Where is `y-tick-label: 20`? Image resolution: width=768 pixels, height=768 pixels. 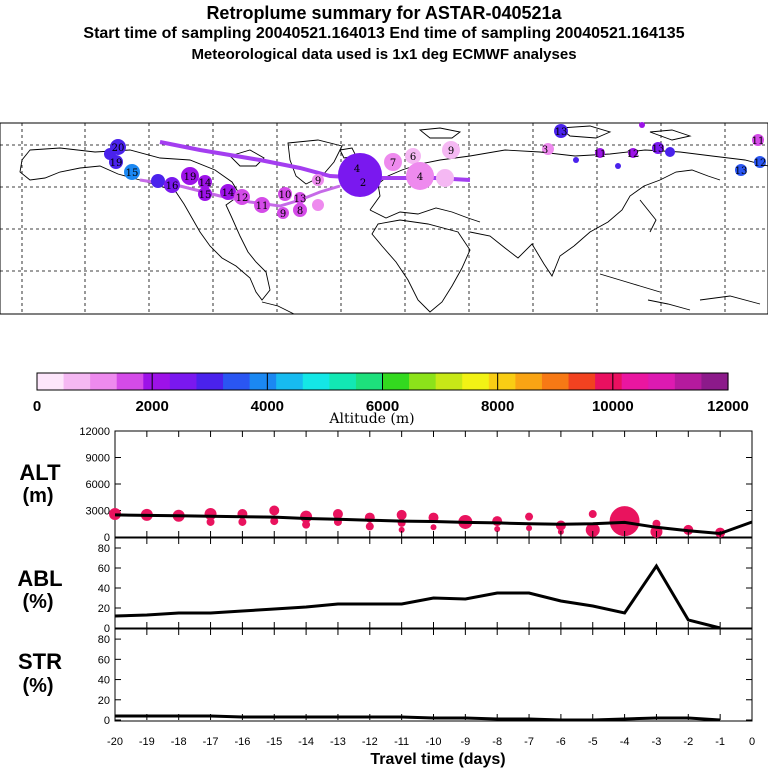 y-tick-label: 20 is located at coordinates (104, 701).